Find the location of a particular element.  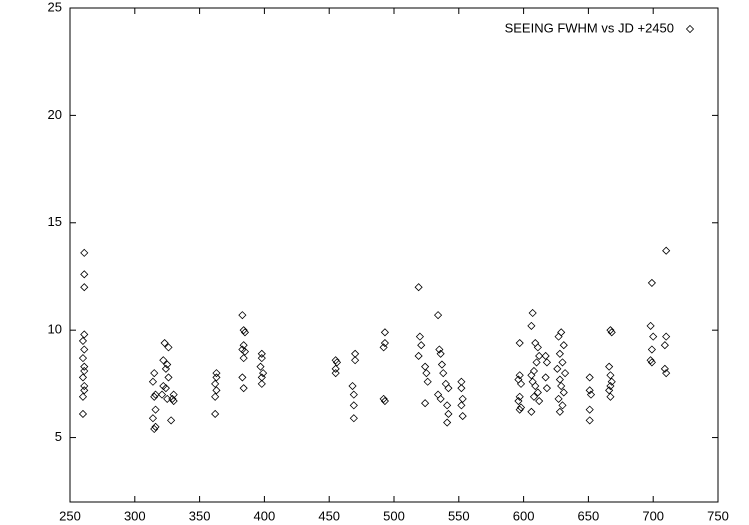

y-tick-label: 15 is located at coordinates (55, 221).